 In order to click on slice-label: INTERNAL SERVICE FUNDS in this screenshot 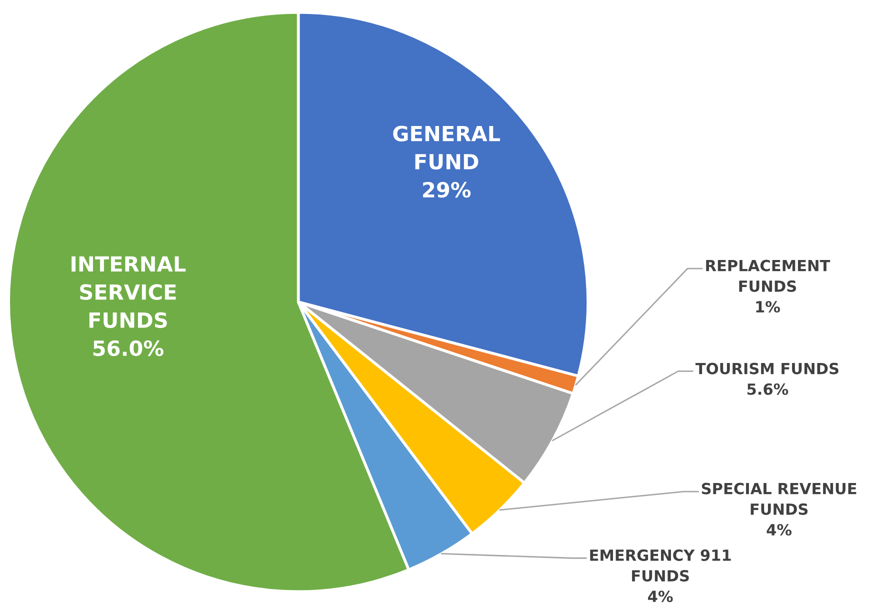, I will do `click(129, 292)`.